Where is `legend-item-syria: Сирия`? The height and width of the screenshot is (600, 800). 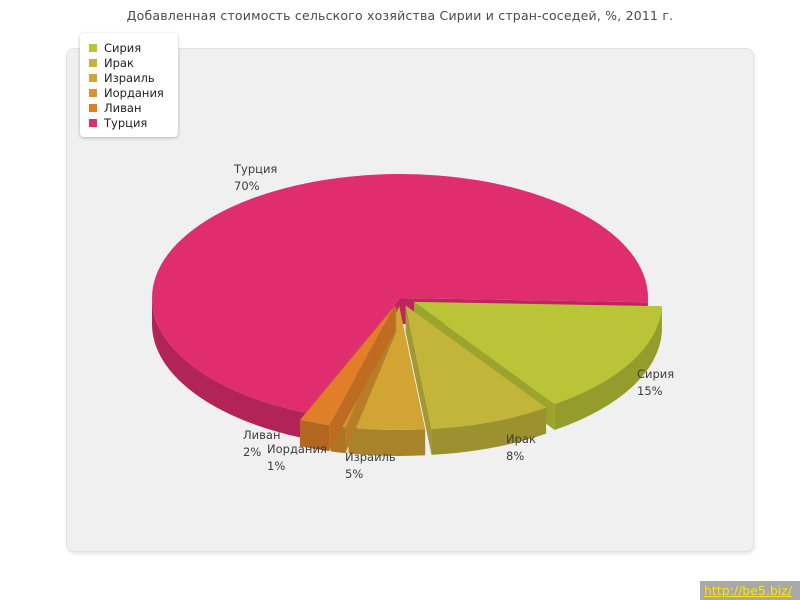
legend-item-syria: Сирия is located at coordinates (126, 47).